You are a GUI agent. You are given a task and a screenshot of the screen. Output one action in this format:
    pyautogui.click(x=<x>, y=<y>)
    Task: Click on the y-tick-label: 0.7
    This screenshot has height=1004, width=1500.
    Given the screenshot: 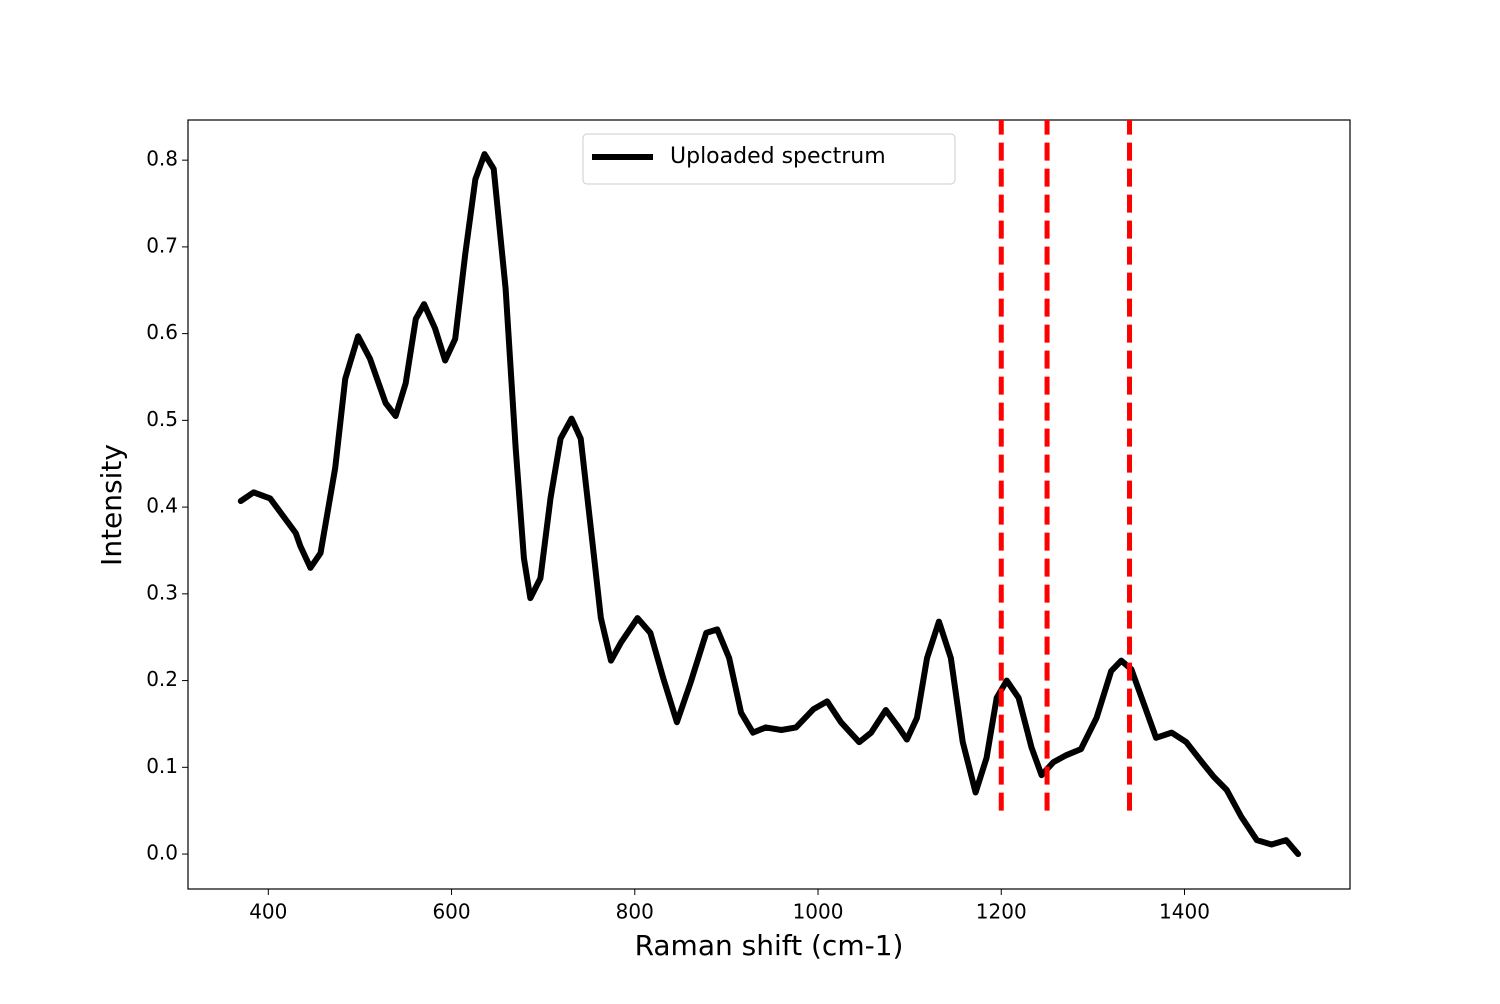 What is the action you would take?
    pyautogui.click(x=162, y=245)
    